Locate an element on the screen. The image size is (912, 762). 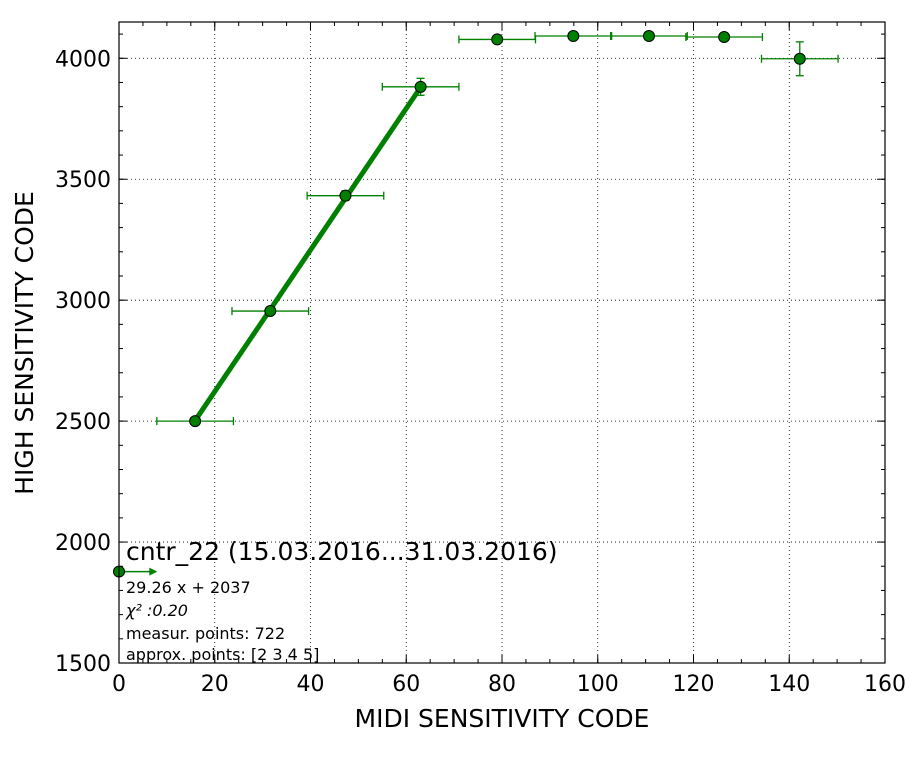
x-tick-labels: 0 20 40 60 80 100 120 140 160 is located at coordinates (509, 684).